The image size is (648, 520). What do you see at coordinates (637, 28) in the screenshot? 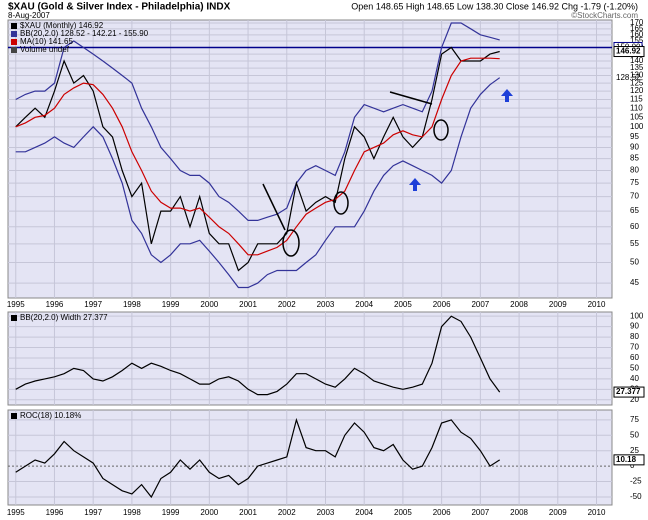
I see `y-tick-label: 165` at bounding box center [637, 28].